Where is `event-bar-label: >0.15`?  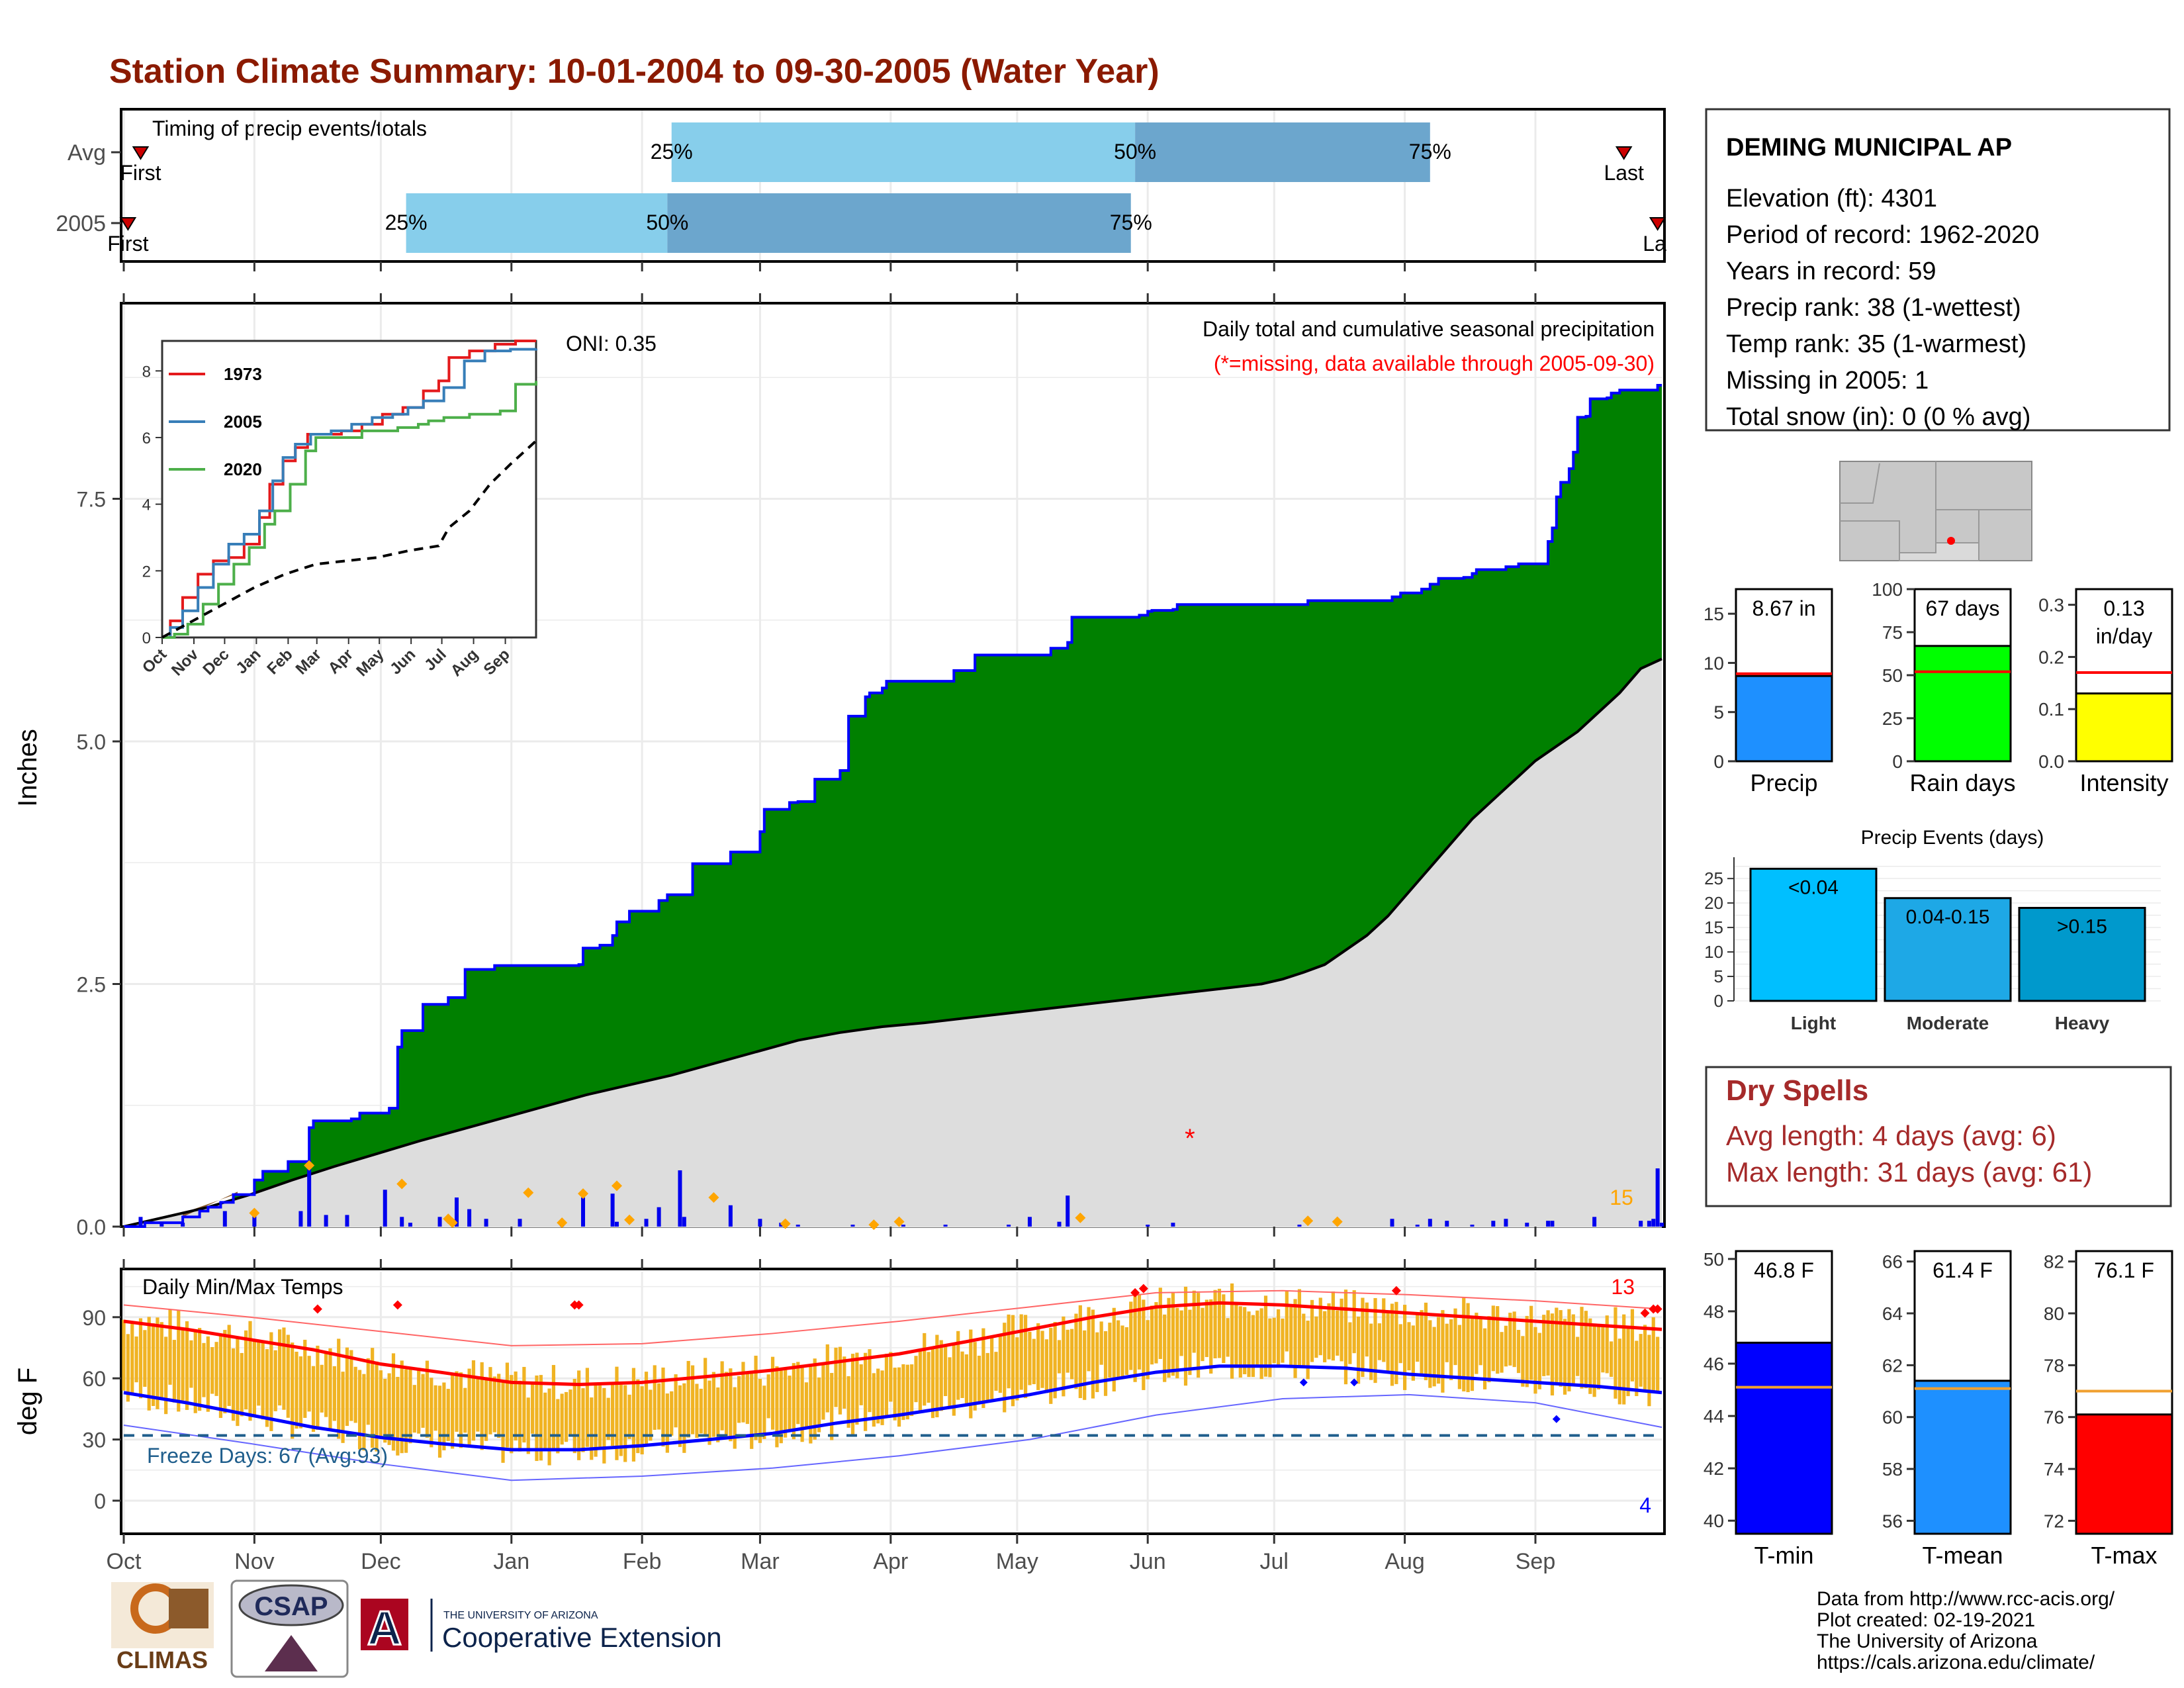
event-bar-label: >0.15 is located at coordinates (2082, 927).